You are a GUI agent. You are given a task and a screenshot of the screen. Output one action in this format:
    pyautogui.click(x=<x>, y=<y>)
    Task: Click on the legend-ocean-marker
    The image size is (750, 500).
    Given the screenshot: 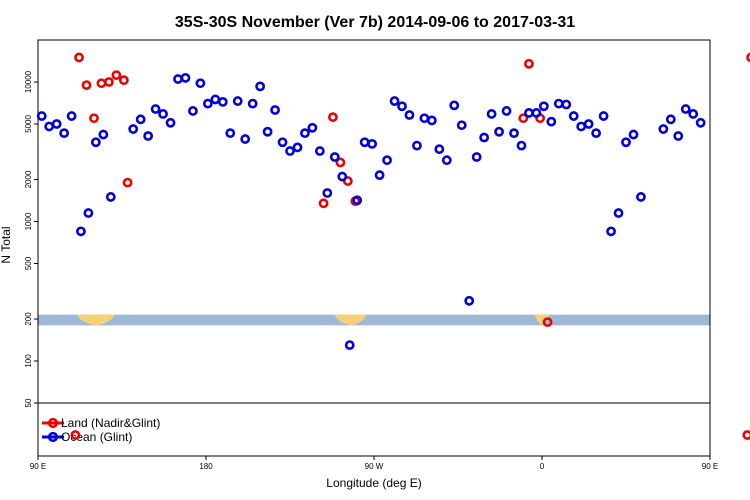 What is the action you would take?
    pyautogui.click(x=53, y=437)
    